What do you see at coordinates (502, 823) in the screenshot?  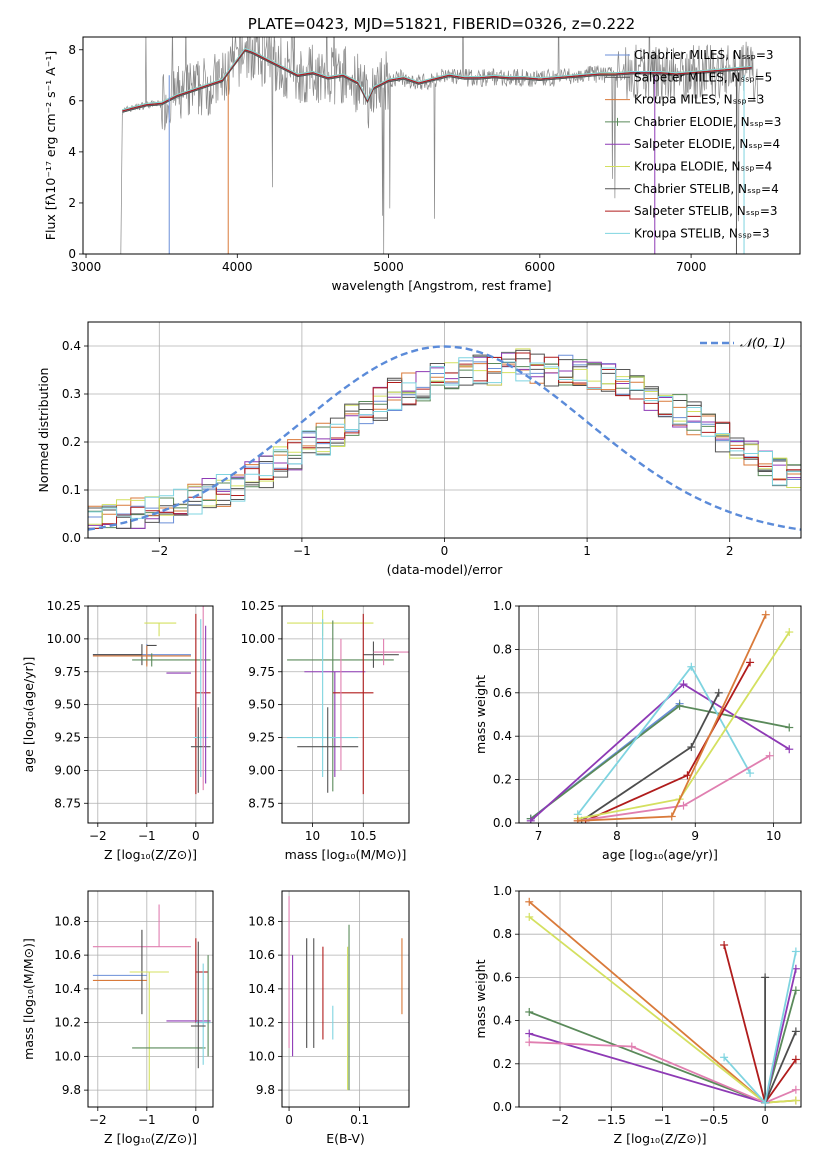 I see `weight_vs_age-ytick-label: 0.0` at bounding box center [502, 823].